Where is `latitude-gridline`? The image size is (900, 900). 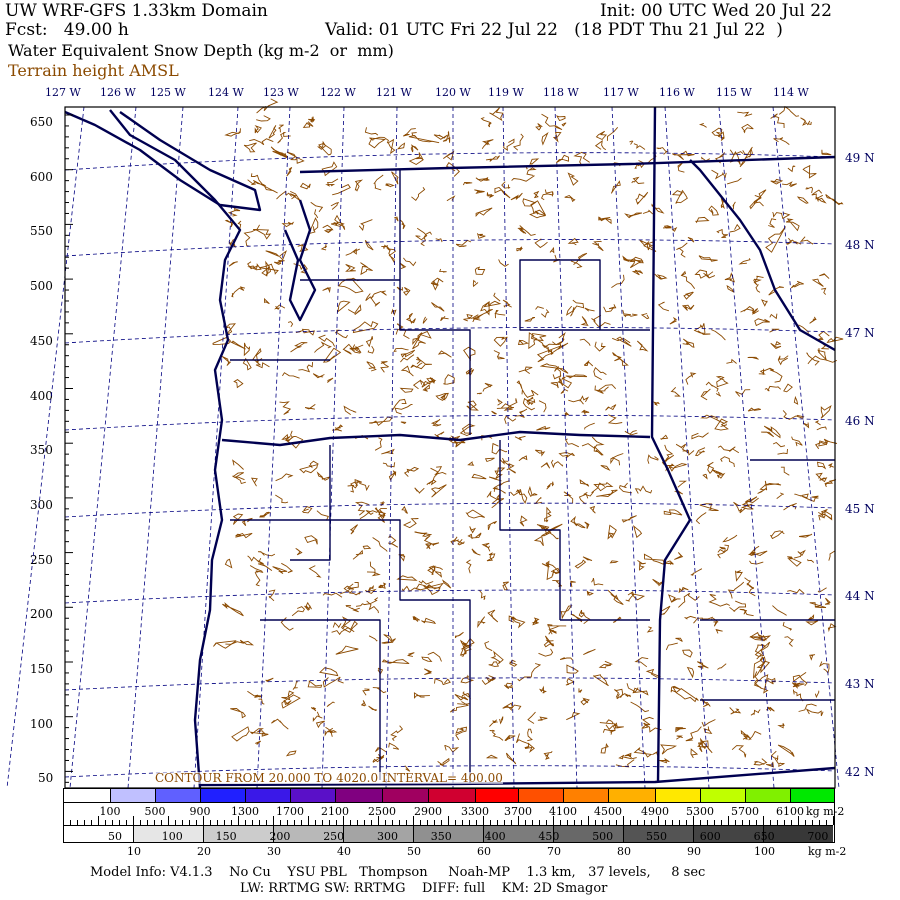 latitude-gridline is located at coordinates (450, 684).